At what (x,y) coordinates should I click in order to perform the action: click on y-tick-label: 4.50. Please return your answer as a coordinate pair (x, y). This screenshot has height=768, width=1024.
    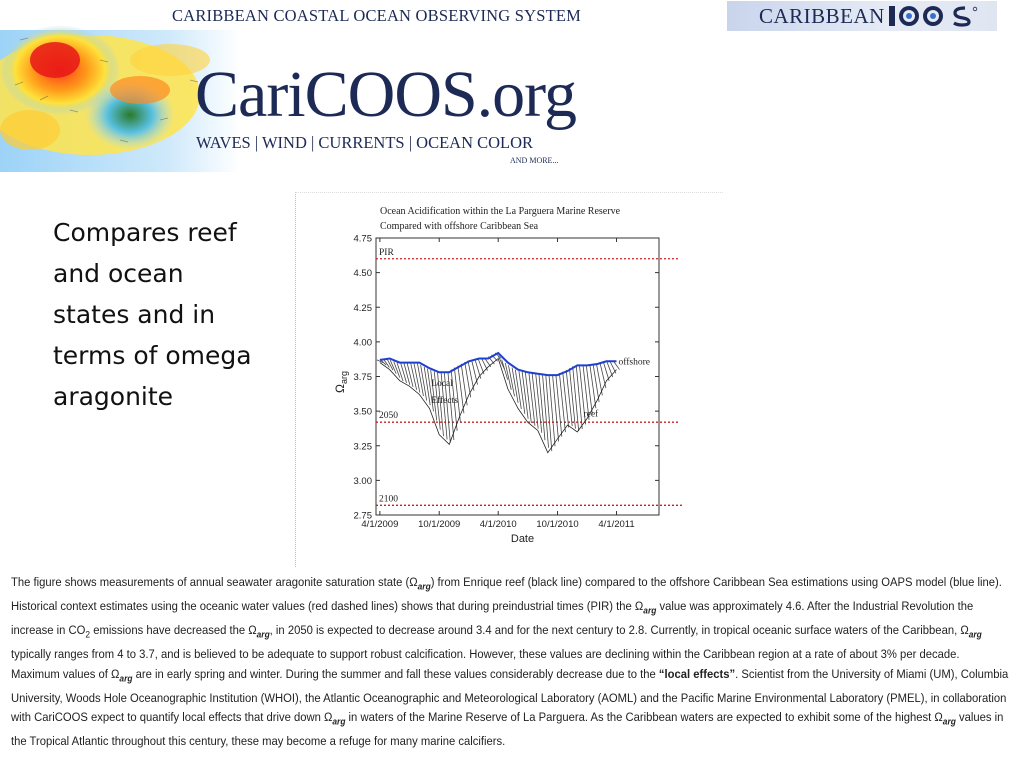
    Looking at the image, I should click on (363, 273).